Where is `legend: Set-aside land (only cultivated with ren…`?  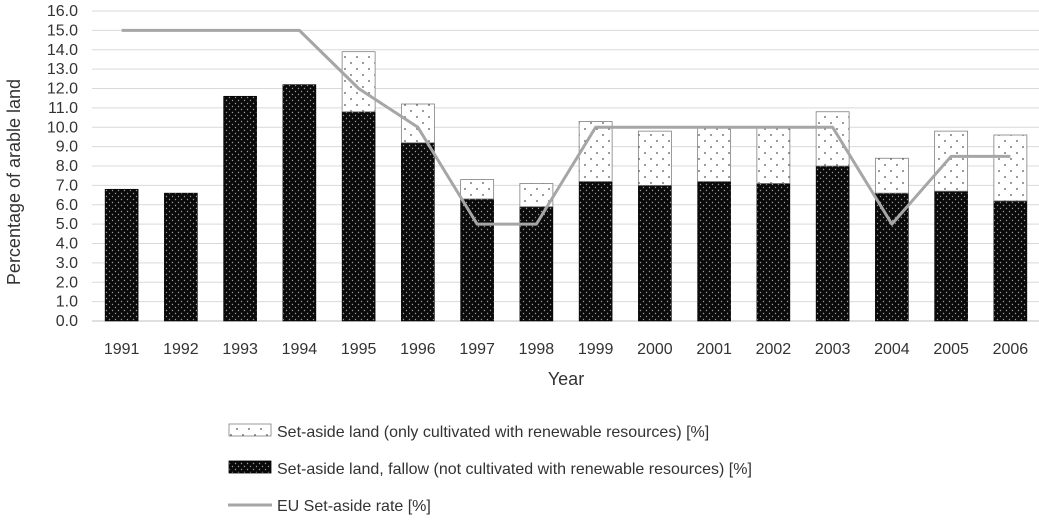
legend: Set-aside land (only cultivated with ren… is located at coordinates (490, 469).